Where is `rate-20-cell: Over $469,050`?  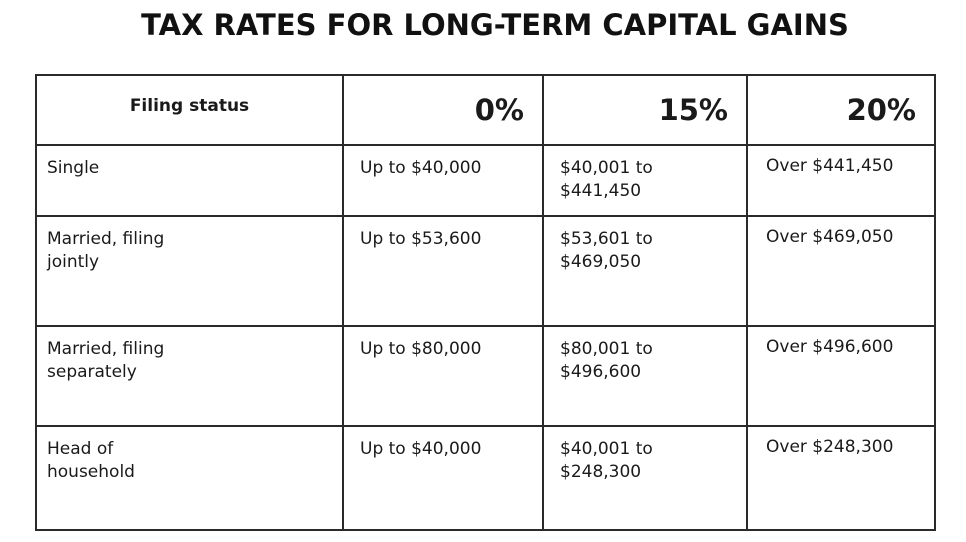 rate-20-cell: Over $469,050 is located at coordinates (841, 271).